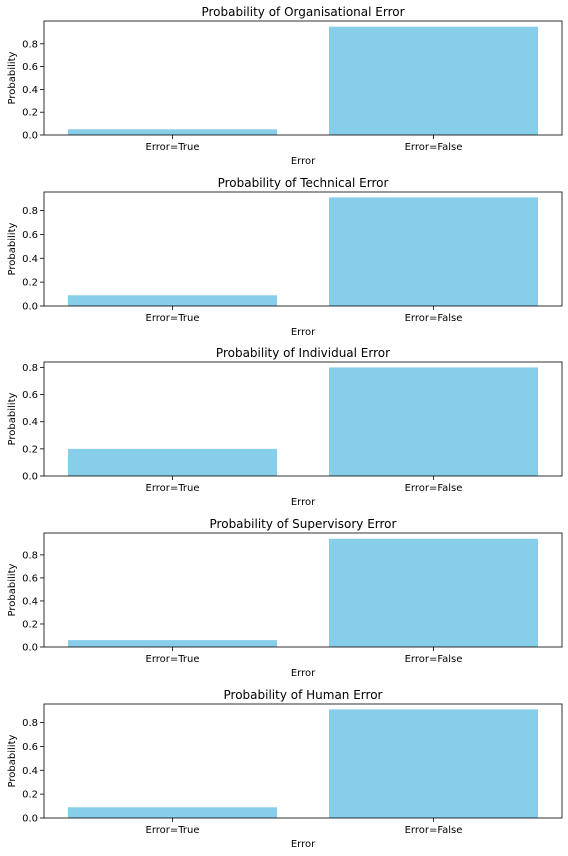 The width and height of the screenshot is (568, 856). I want to click on chart-title: Probability of Human Error, so click(303, 695).